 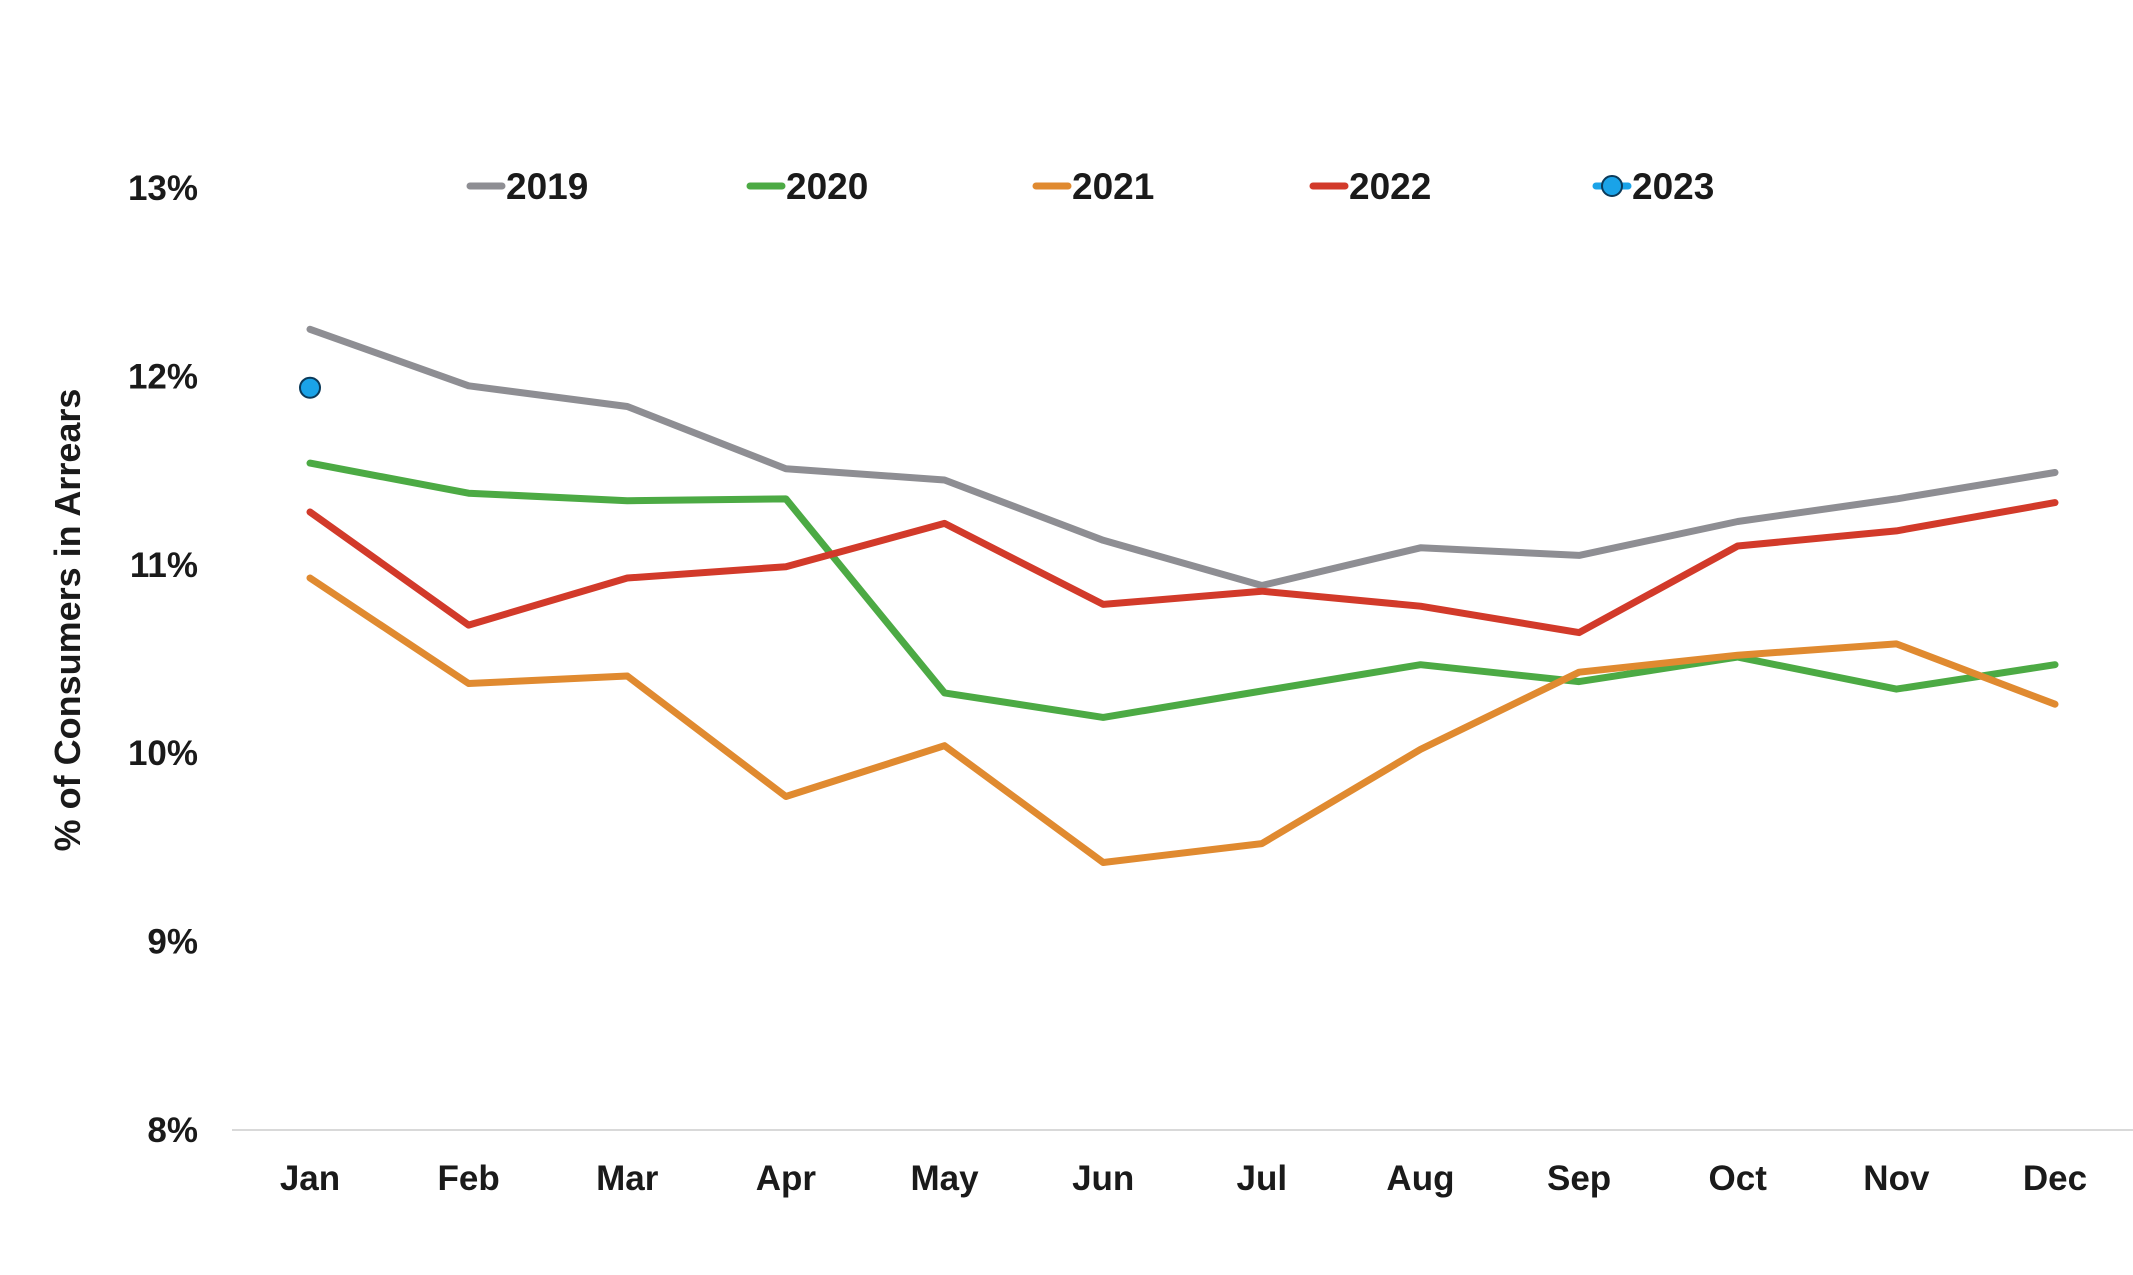 I want to click on x-tick-label: Feb, so click(x=469, y=1178).